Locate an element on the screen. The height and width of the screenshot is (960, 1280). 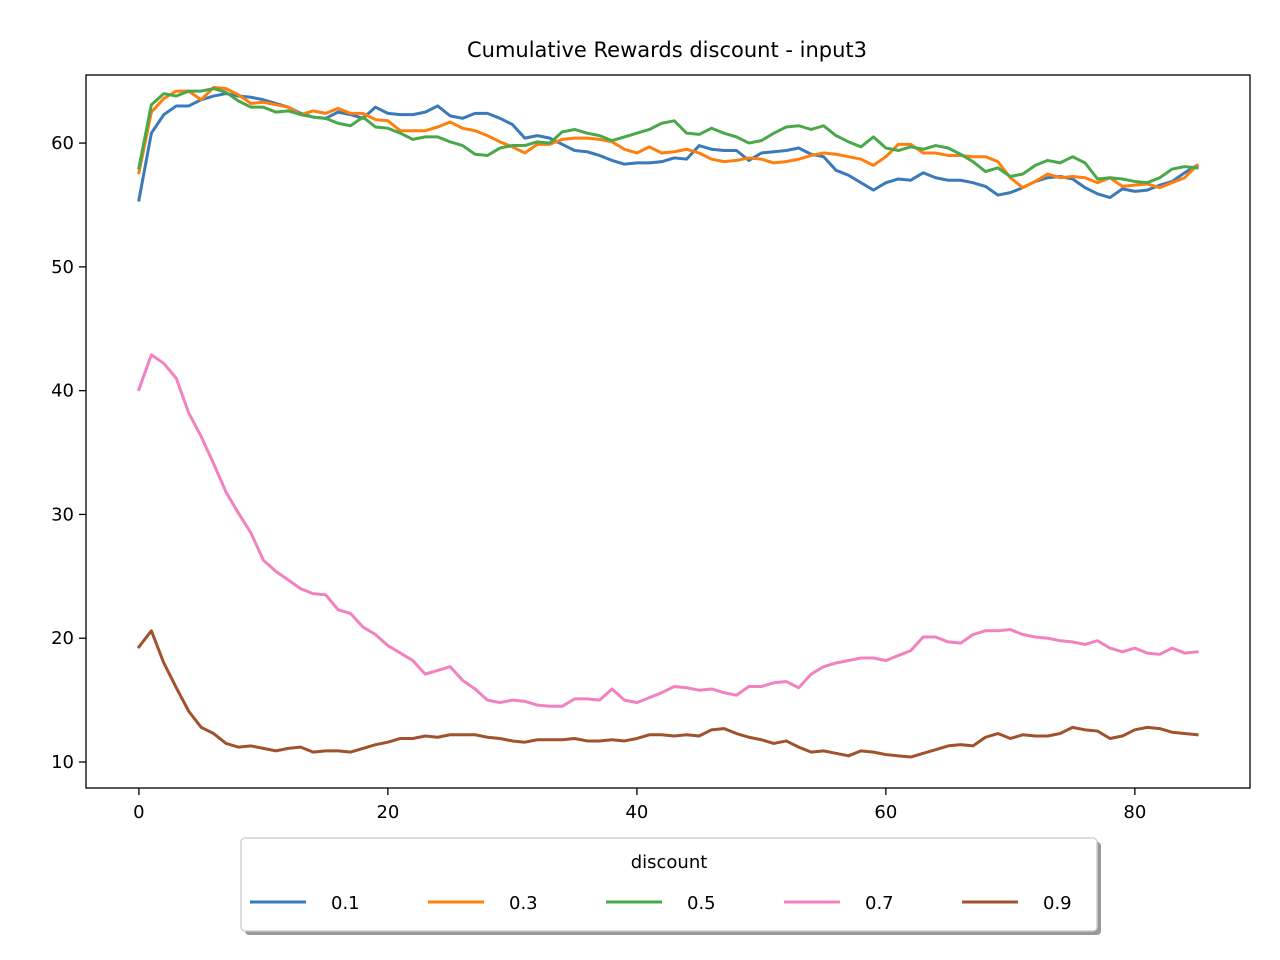
legend-item-0-7: 0.7 is located at coordinates (839, 903).